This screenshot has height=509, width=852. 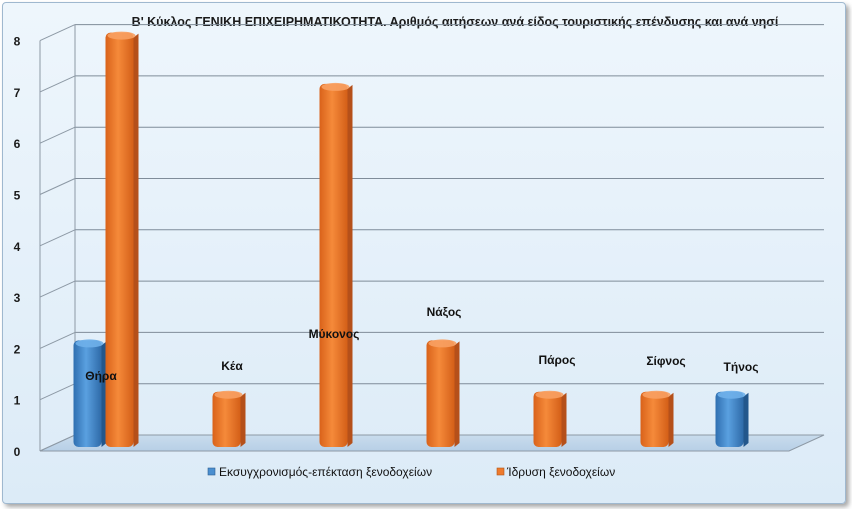 I want to click on category-label: Κέα, so click(x=232, y=366).